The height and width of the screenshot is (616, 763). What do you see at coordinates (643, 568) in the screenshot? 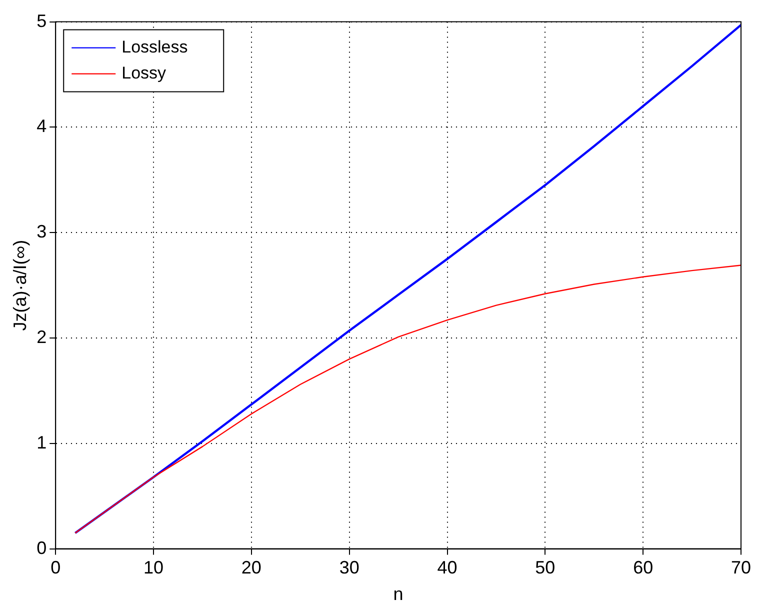
I see `x-tick-label: 60` at bounding box center [643, 568].